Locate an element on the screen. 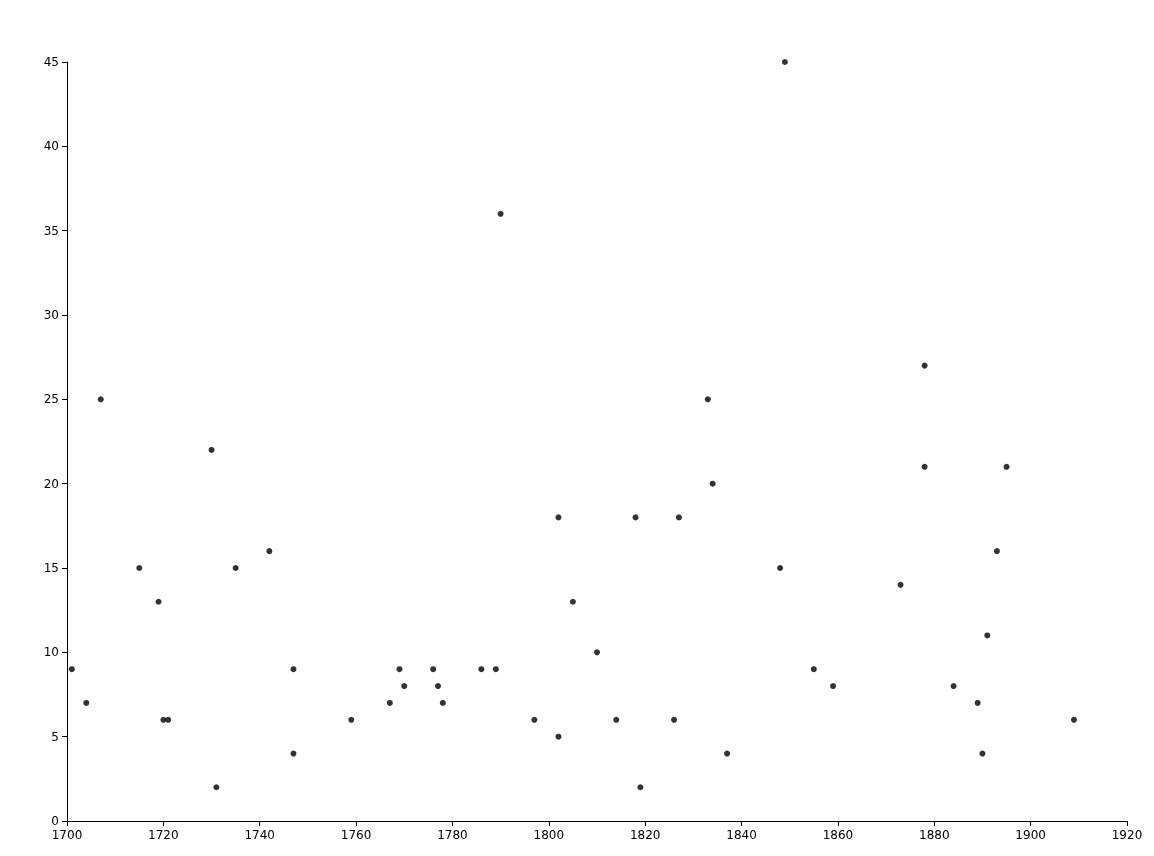 This screenshot has height=856, width=1154. x-tick-label: 1840 is located at coordinates (741, 835).